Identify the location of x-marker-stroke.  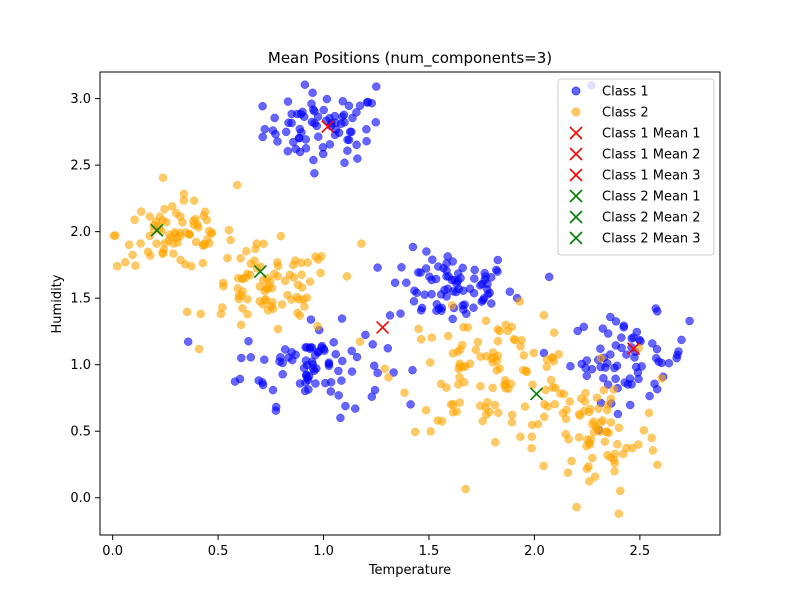
(328, 126).